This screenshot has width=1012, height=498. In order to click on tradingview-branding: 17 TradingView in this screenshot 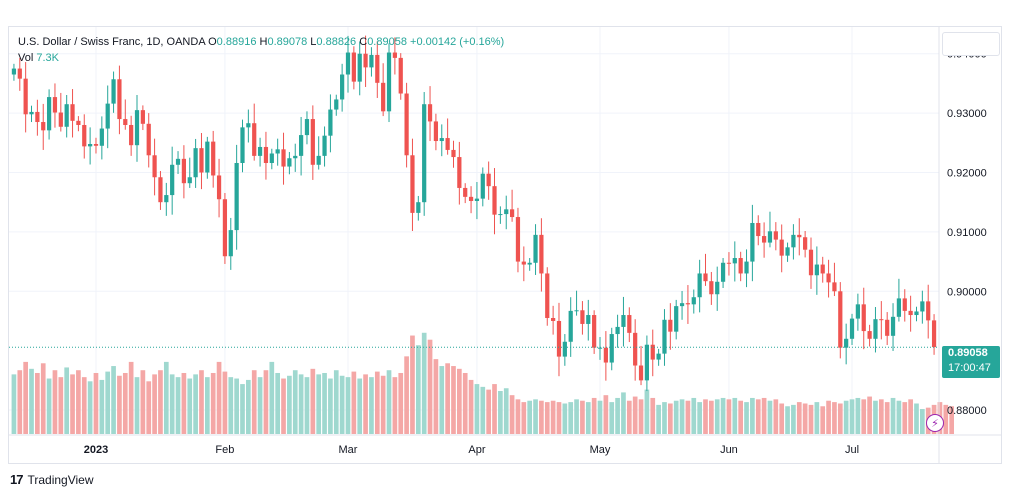, I will do `click(52, 479)`.